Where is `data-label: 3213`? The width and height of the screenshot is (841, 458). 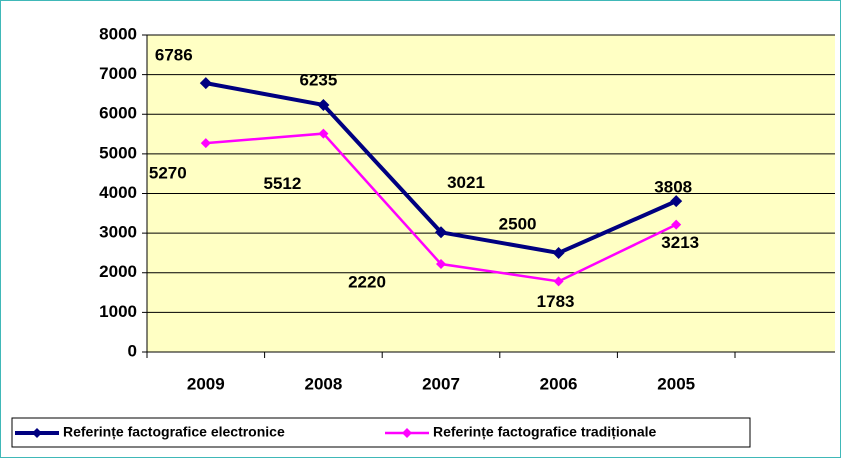 data-label: 3213 is located at coordinates (680, 242).